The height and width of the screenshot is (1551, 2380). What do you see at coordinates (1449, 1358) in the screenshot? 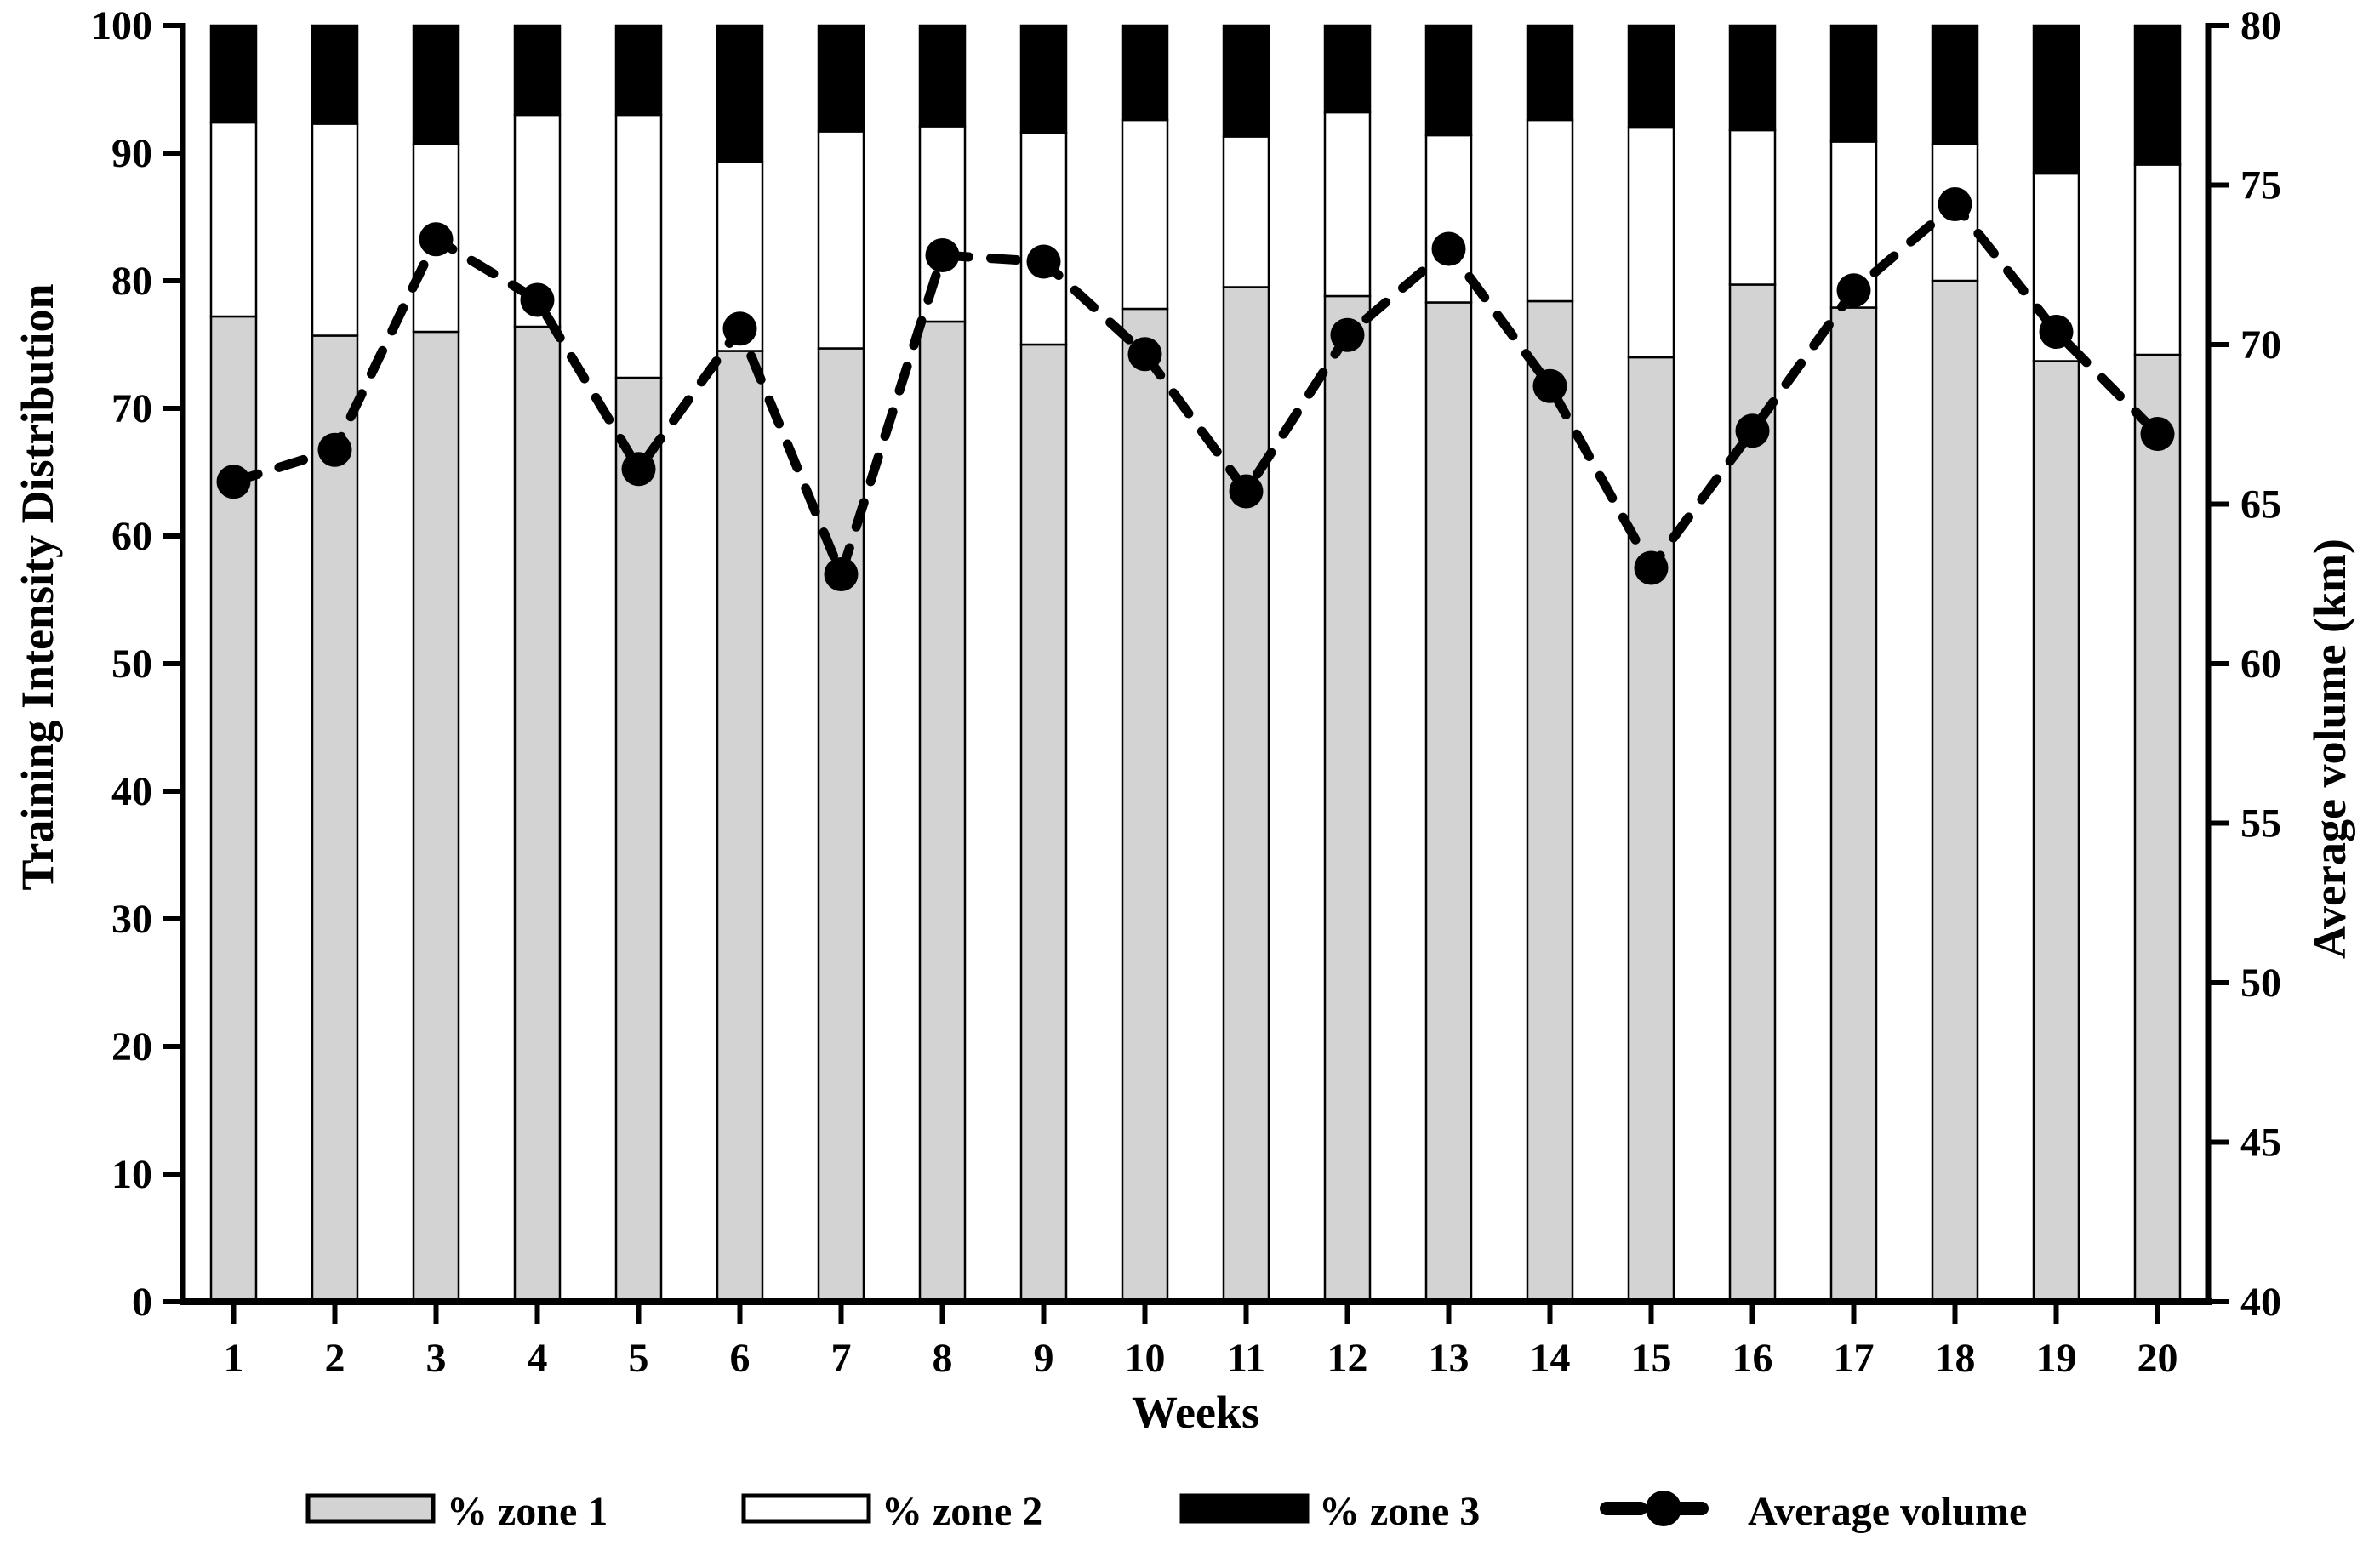
I see `x-axis-tick-label-week-13: 13` at bounding box center [1449, 1358].